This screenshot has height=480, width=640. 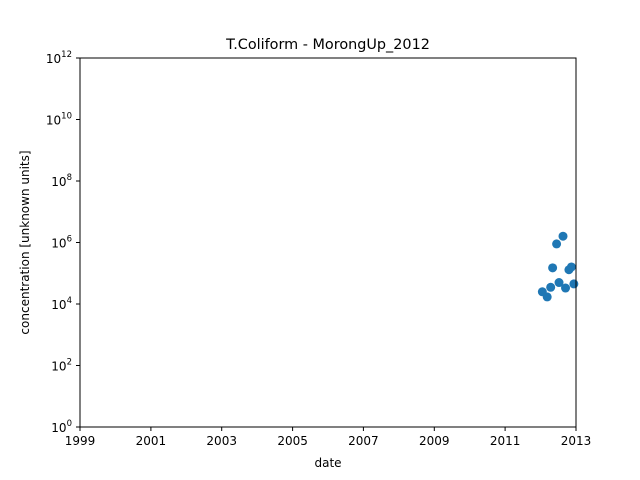 What do you see at coordinates (80, 441) in the screenshot?
I see `x-tick-label: 1999` at bounding box center [80, 441].